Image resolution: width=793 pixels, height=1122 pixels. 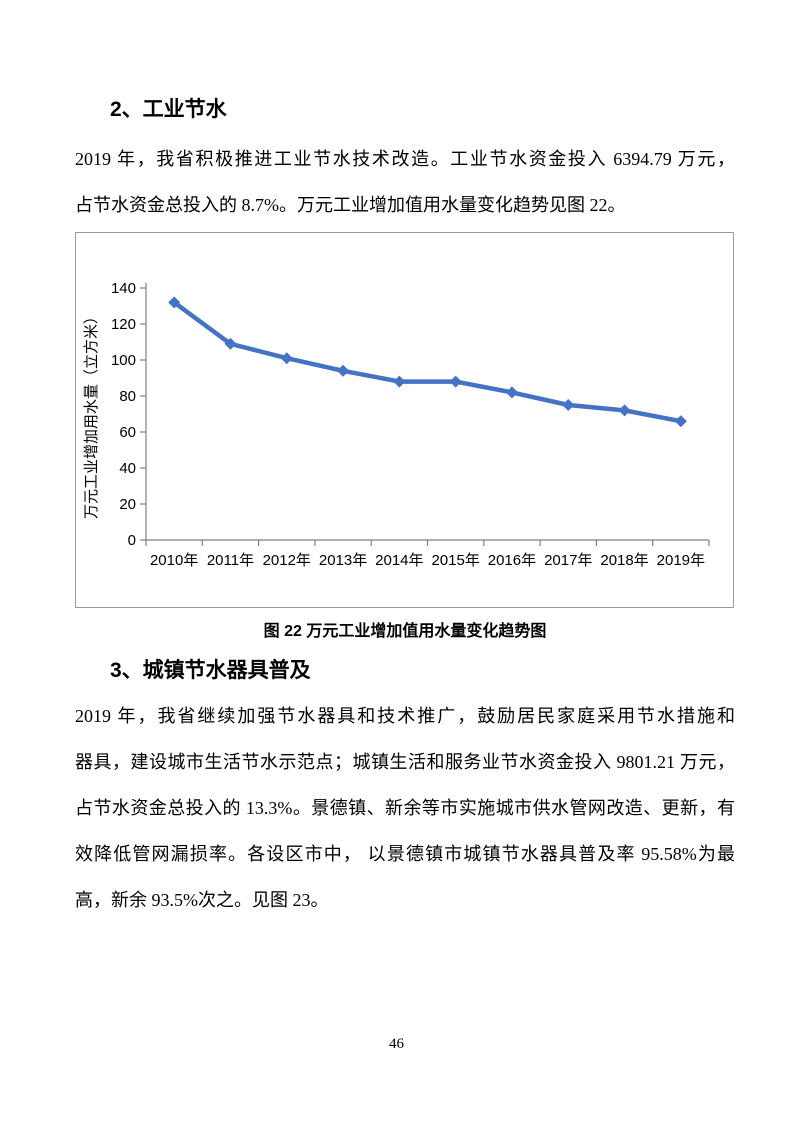 I want to click on series-line, so click(x=427, y=362).